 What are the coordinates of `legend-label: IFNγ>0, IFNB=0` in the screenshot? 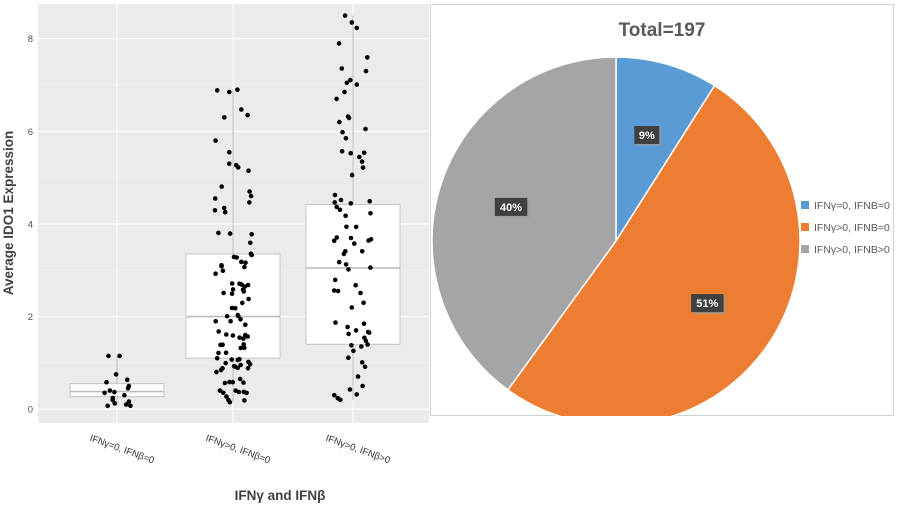 It's located at (852, 228).